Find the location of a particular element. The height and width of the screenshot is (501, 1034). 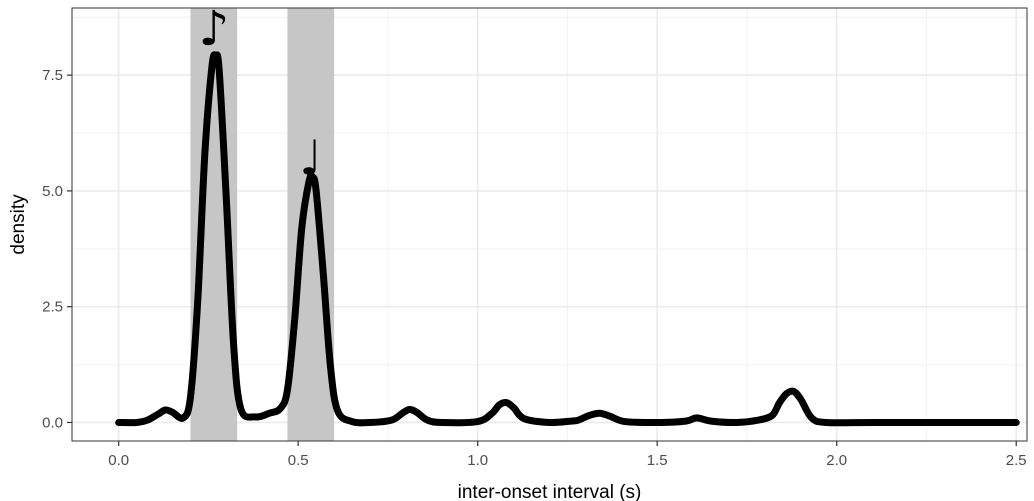

quarter-note-symbol: ♩ is located at coordinates (310, 159).